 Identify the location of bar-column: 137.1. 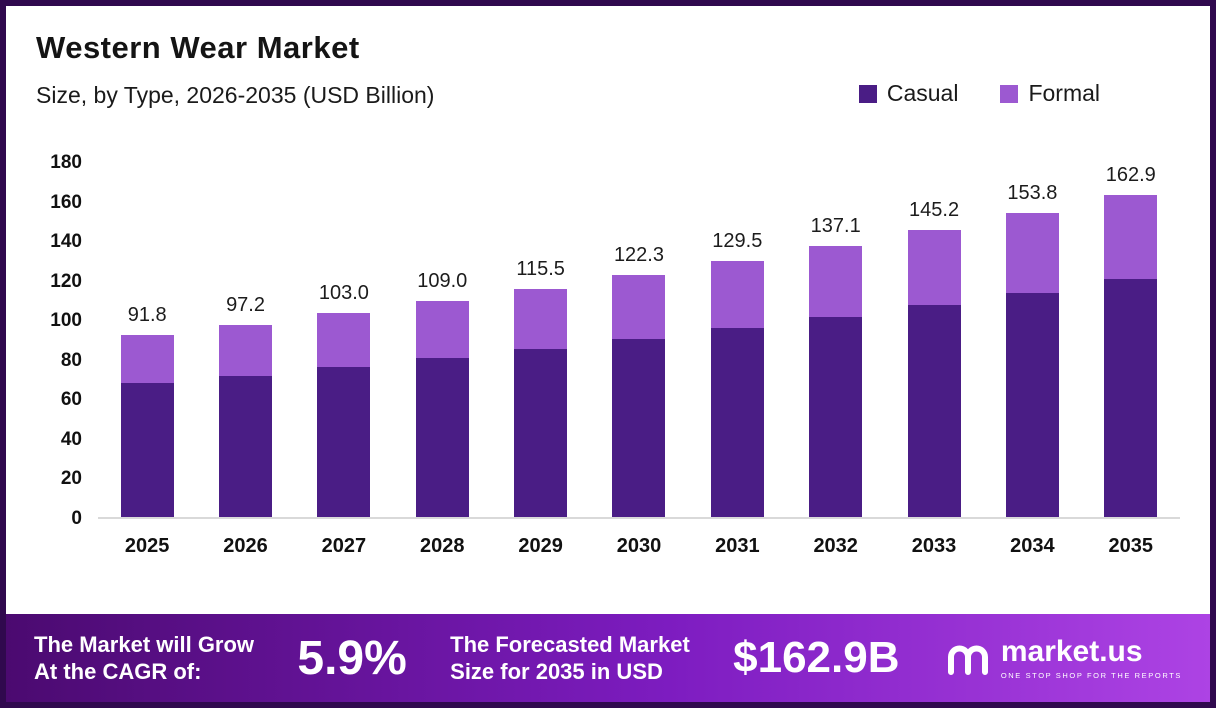
(836, 340).